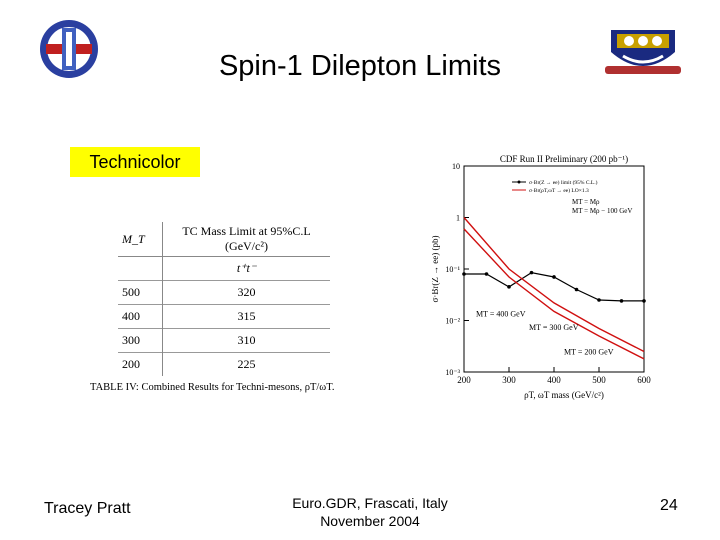 The image size is (720, 540). Describe the element at coordinates (140, 268) in the screenshot. I see `table-cell` at that location.